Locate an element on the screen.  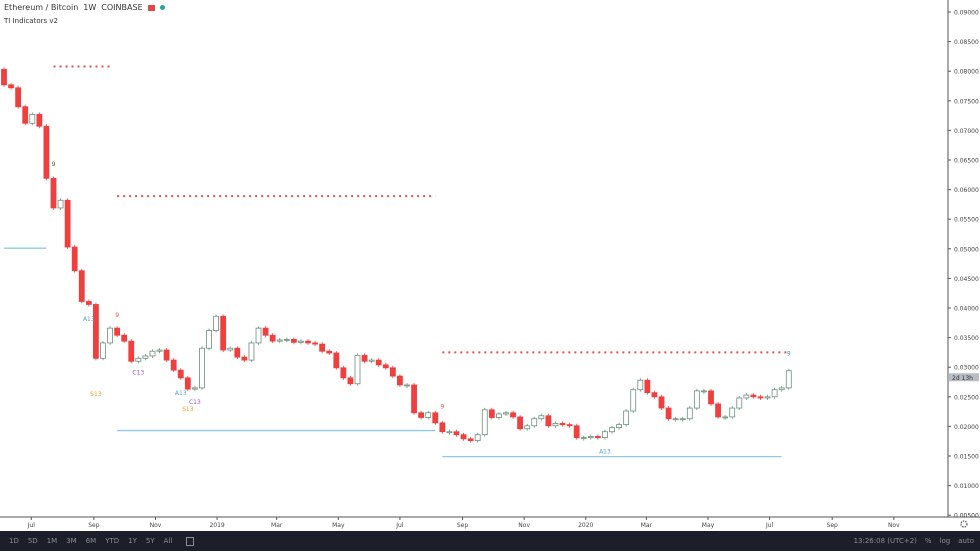
teal-dot-icon is located at coordinates (162, 7).